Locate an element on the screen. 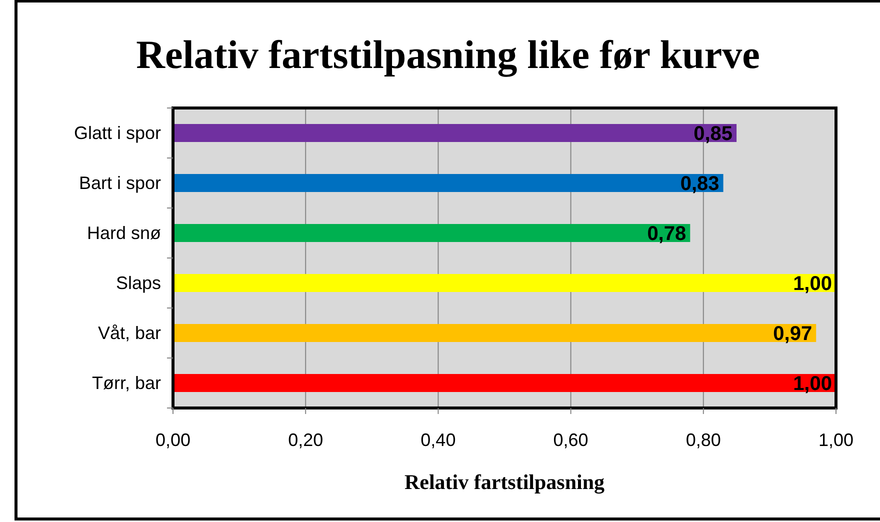 The width and height of the screenshot is (880, 522). data-label: 0,83 is located at coordinates (700, 184).